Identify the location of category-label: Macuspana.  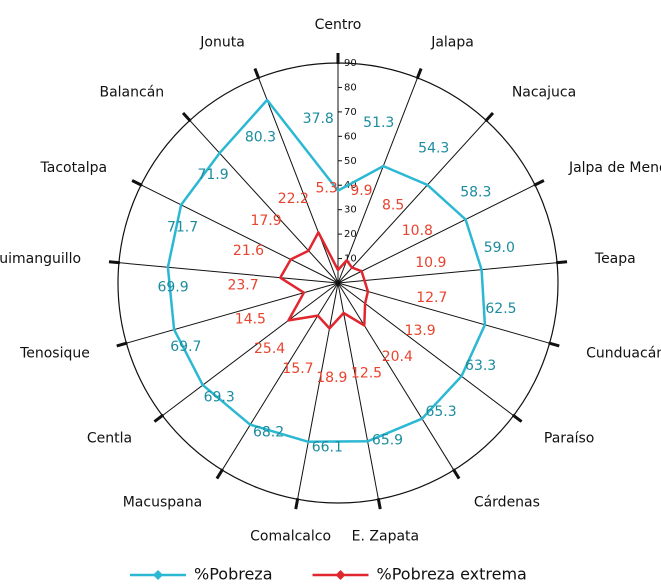
(162, 502).